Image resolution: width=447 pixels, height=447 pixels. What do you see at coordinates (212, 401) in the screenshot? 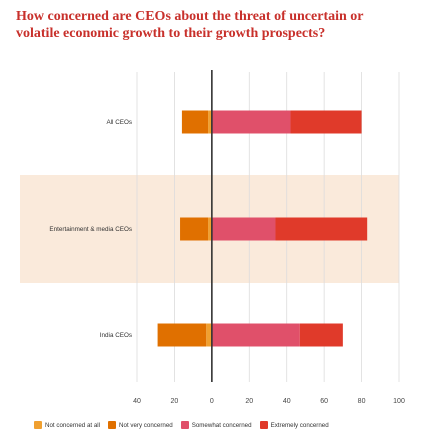
I see `x-tick-label: 0` at bounding box center [212, 401].